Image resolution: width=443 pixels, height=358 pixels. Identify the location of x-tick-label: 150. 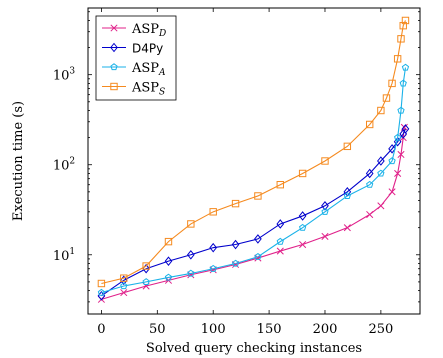
(269, 329).